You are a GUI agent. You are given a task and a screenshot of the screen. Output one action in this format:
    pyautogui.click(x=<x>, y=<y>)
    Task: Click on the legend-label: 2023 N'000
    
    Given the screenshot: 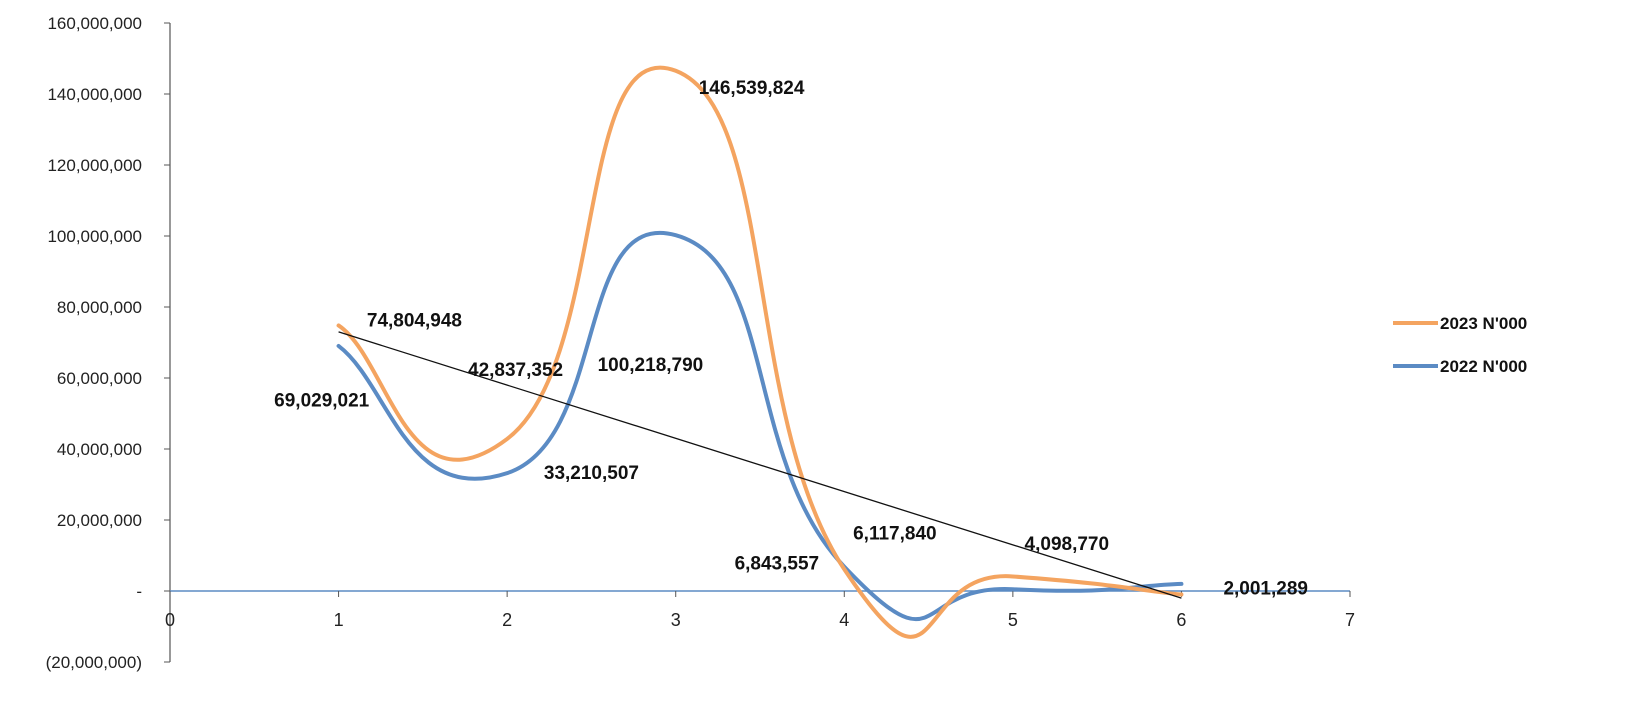 What is the action you would take?
    pyautogui.click(x=1483, y=323)
    